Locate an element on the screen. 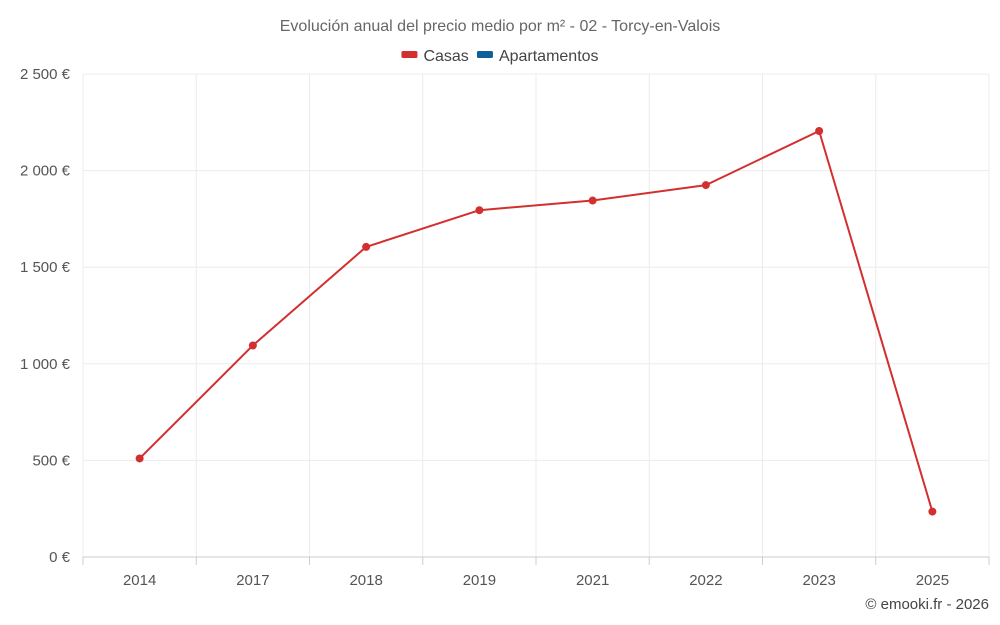 Image resolution: width=1000 pixels, height=625 pixels. data-point-casas: 2022: 1925 € is located at coordinates (705, 185).